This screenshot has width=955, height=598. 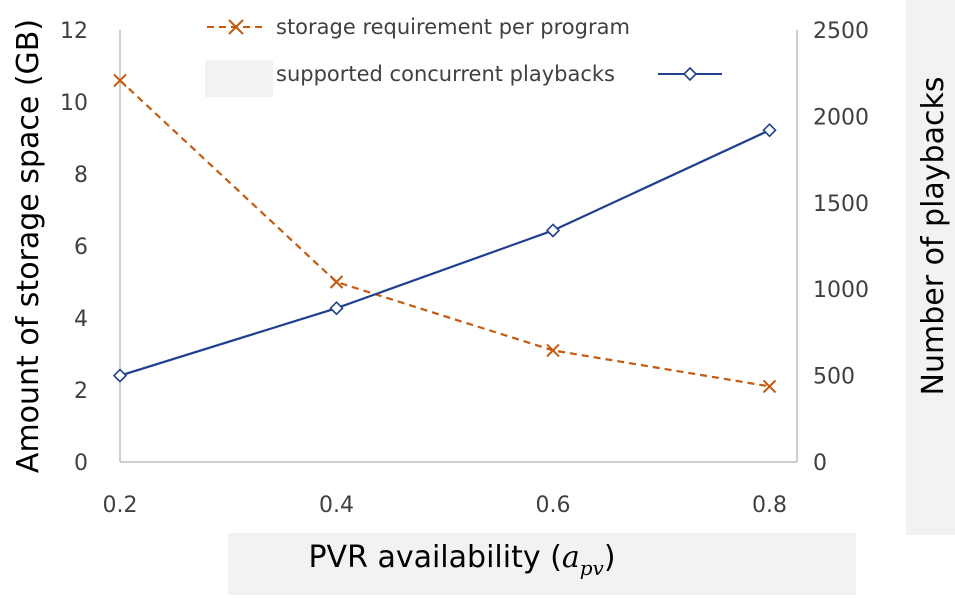 What do you see at coordinates (120, 505) in the screenshot?
I see `x-tick-label: 0.2` at bounding box center [120, 505].